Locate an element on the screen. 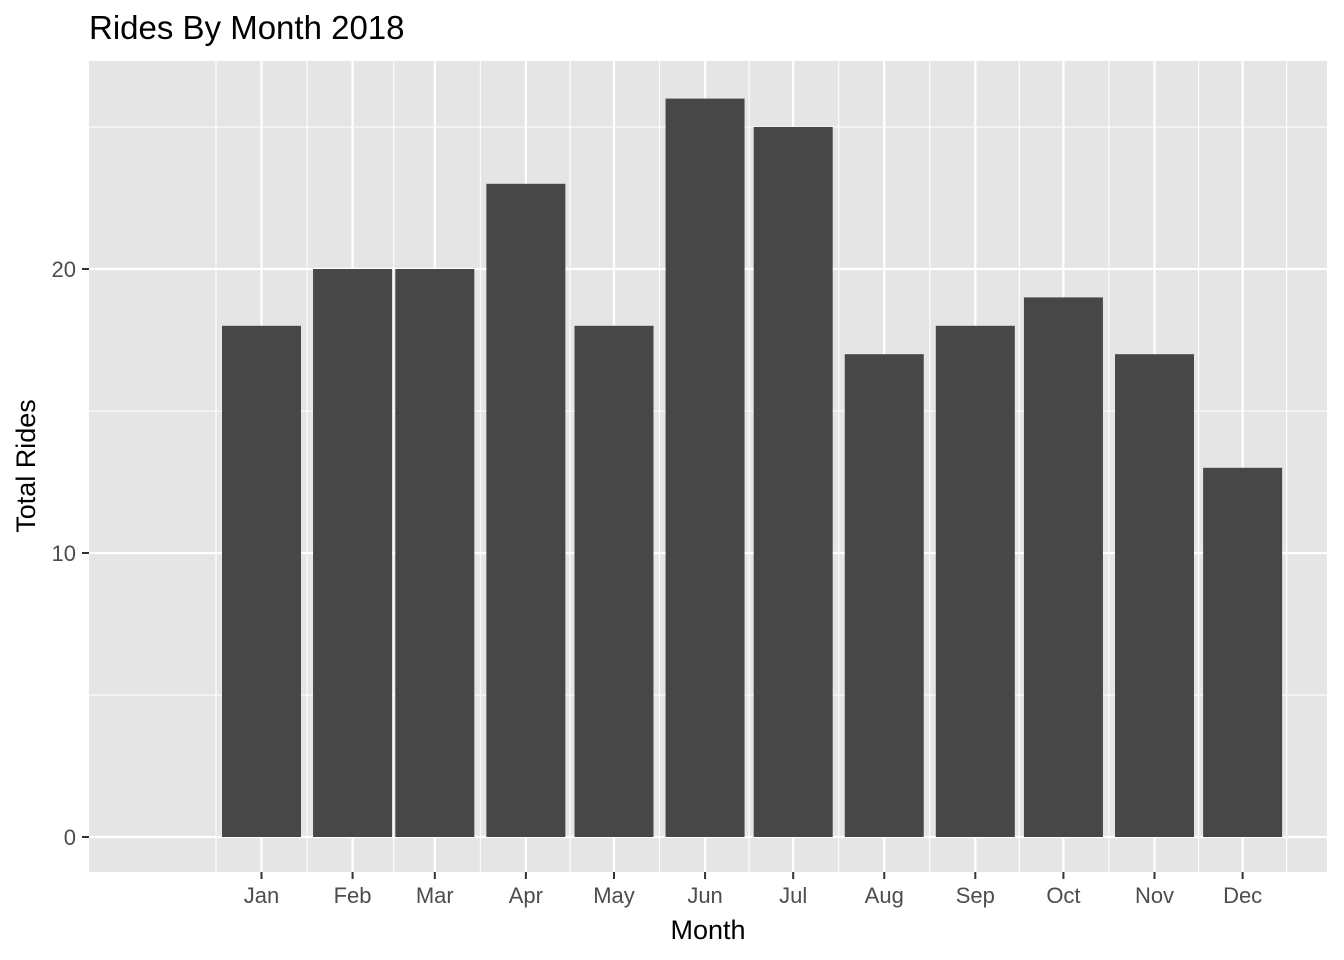 This screenshot has height=960, width=1344. bar-feb is located at coordinates (353, 553).